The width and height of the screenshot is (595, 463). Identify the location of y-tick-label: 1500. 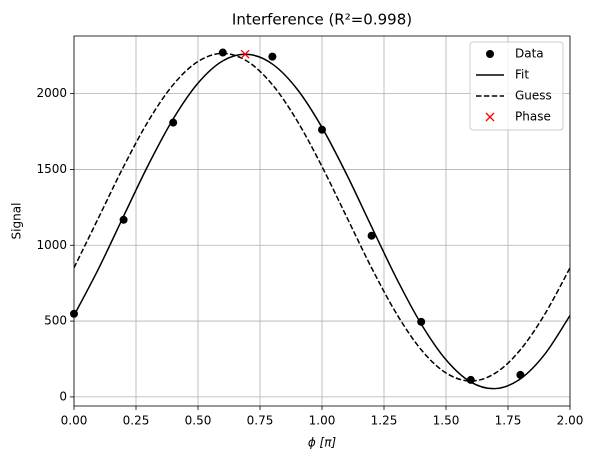
(51, 169).